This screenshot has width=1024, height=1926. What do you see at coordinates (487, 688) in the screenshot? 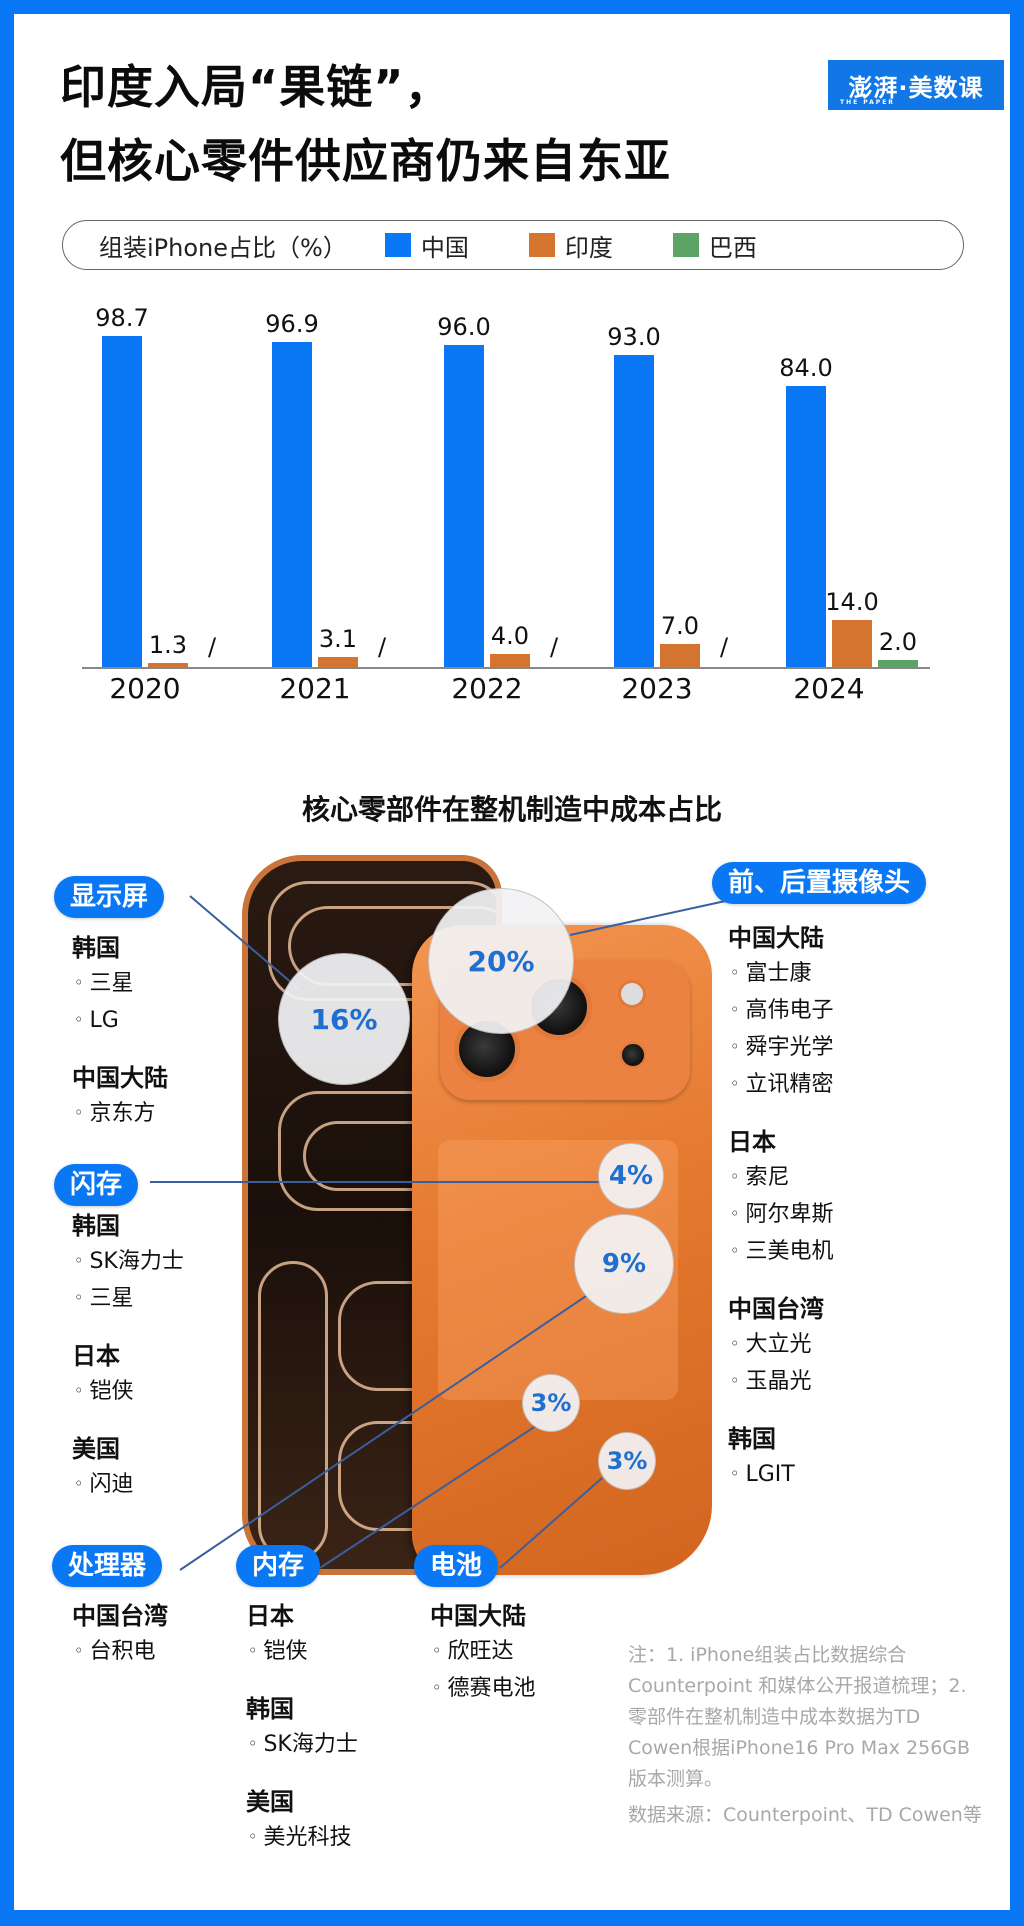
I see `x-axis-tick-label: 2022` at bounding box center [487, 688].